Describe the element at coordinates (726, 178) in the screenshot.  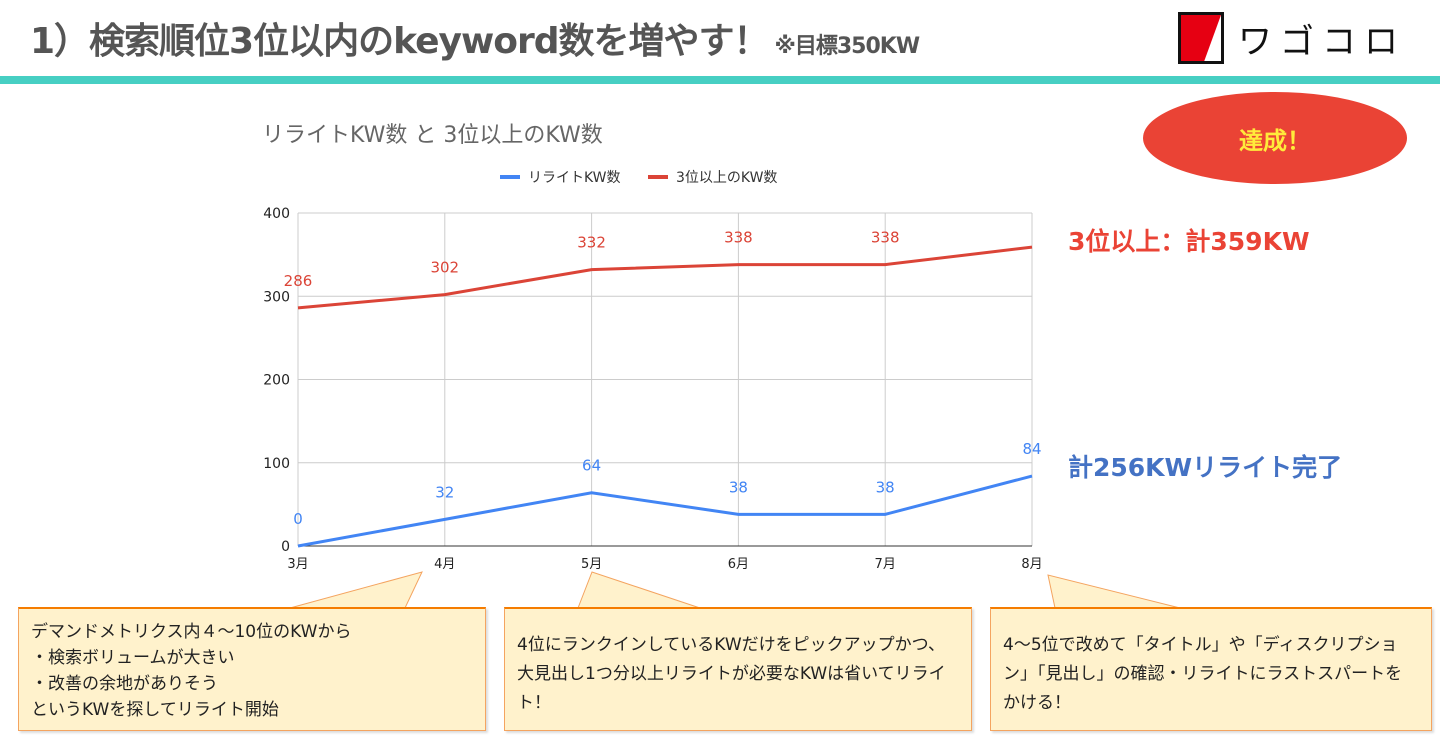
I see `legend-label: 3位以上のKW数` at that location.